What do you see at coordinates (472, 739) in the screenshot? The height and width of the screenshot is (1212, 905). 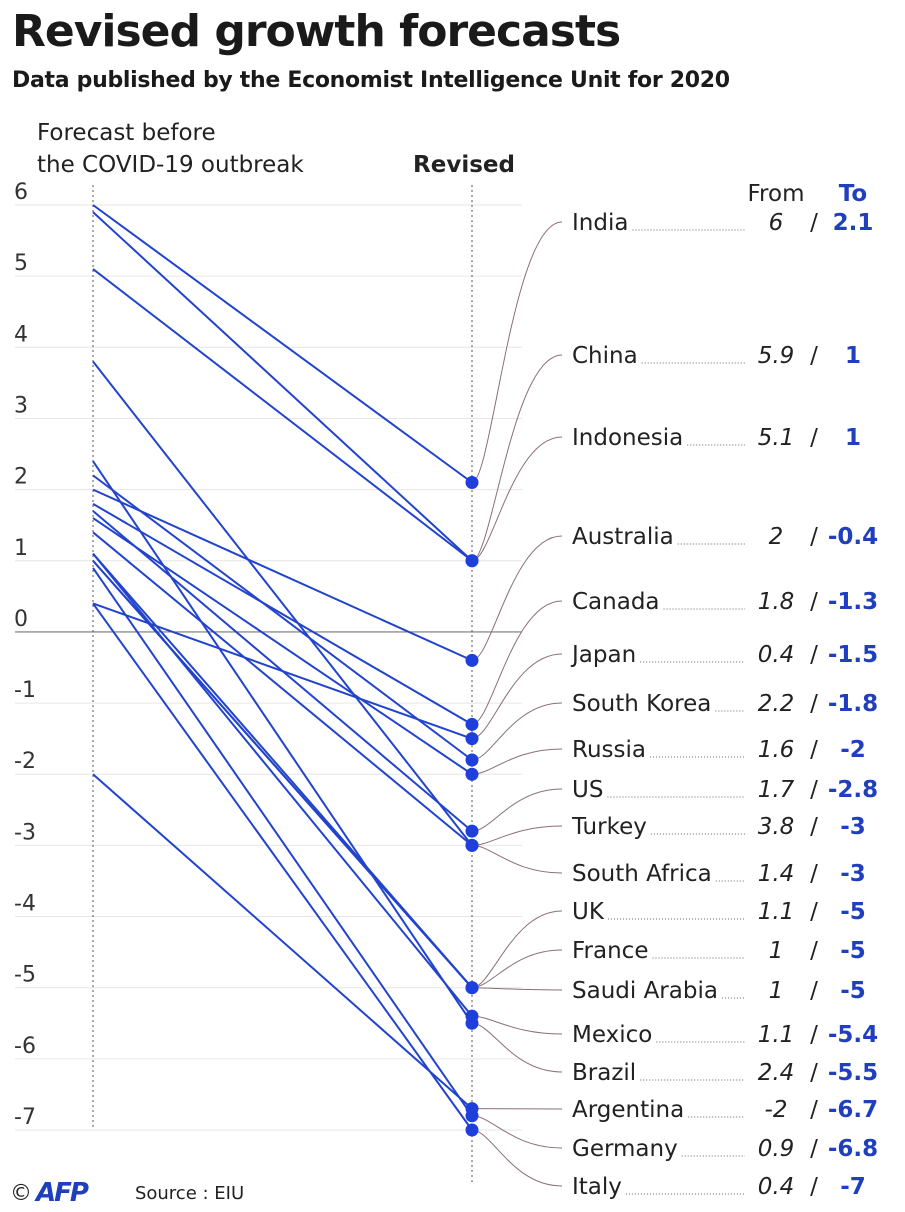 I see `revised-dot-japan` at bounding box center [472, 739].